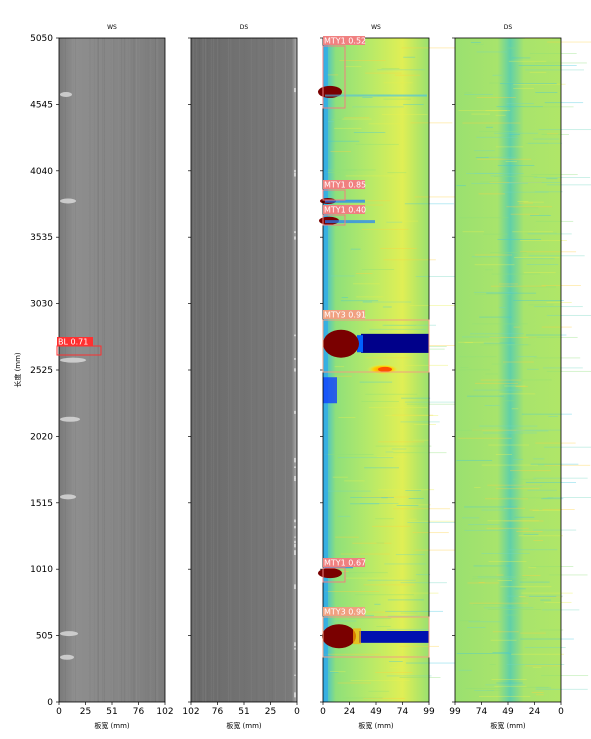 This screenshot has width=591, height=739. I want to click on y-axis-label: 长度 (mm), so click(17, 370).